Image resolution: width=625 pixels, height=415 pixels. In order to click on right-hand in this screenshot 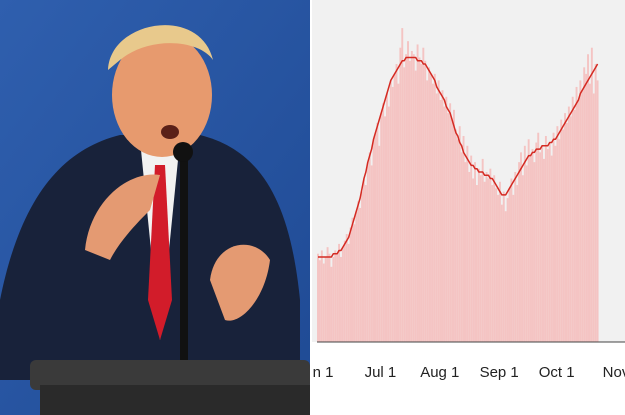, I will do `click(240, 282)`.